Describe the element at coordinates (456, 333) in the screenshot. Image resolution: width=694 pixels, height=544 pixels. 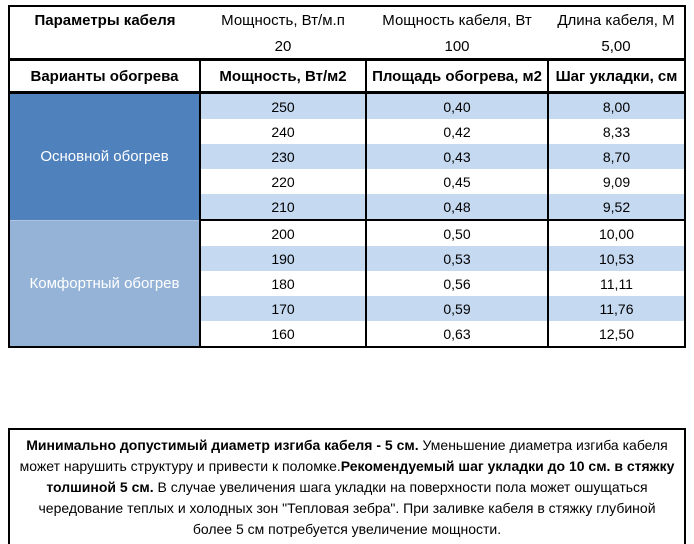
I see `table-cell: 0,63` at that location.